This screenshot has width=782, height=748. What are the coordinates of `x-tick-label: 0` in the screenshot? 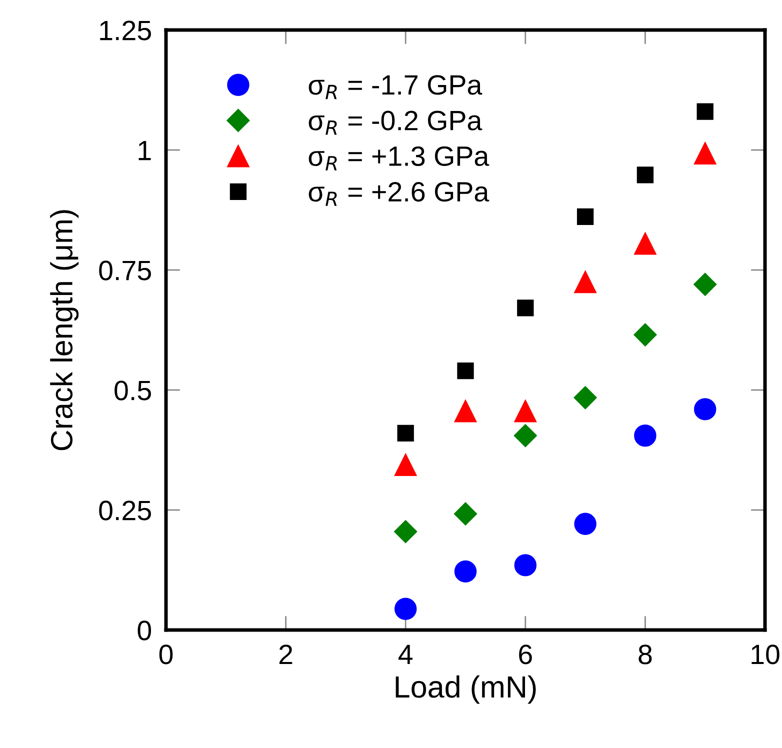 It's located at (166, 654).